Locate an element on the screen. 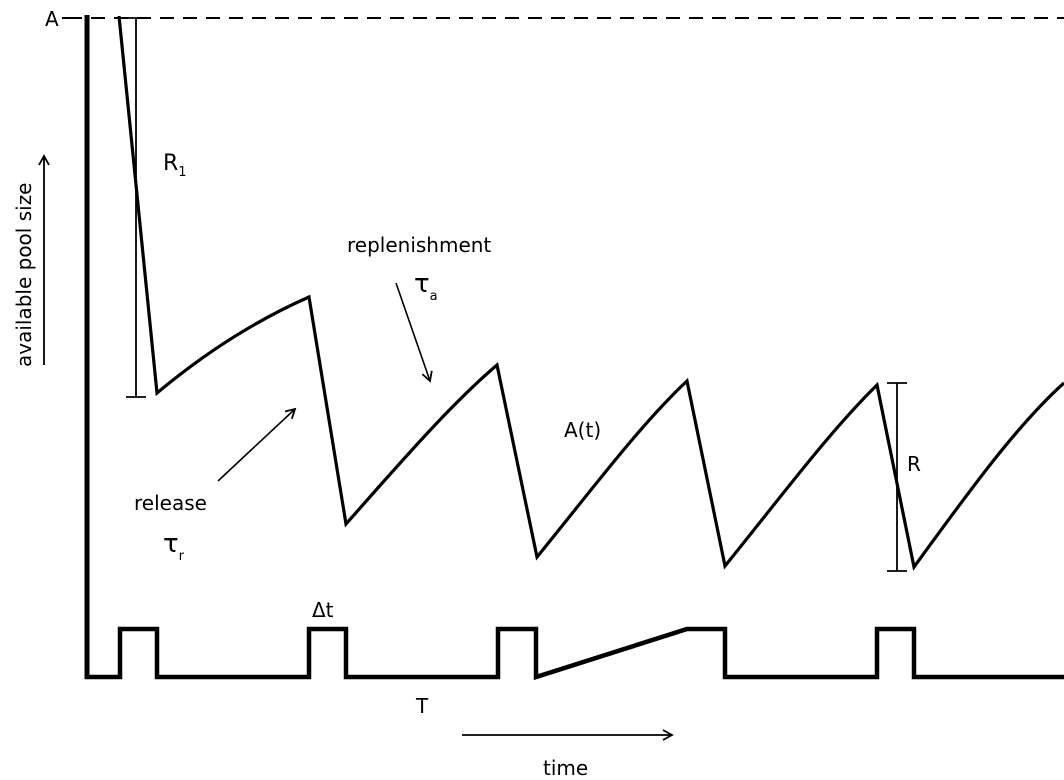 The width and height of the screenshot is (1064, 780). y-axis-label: available pool size is located at coordinates (24, 275).